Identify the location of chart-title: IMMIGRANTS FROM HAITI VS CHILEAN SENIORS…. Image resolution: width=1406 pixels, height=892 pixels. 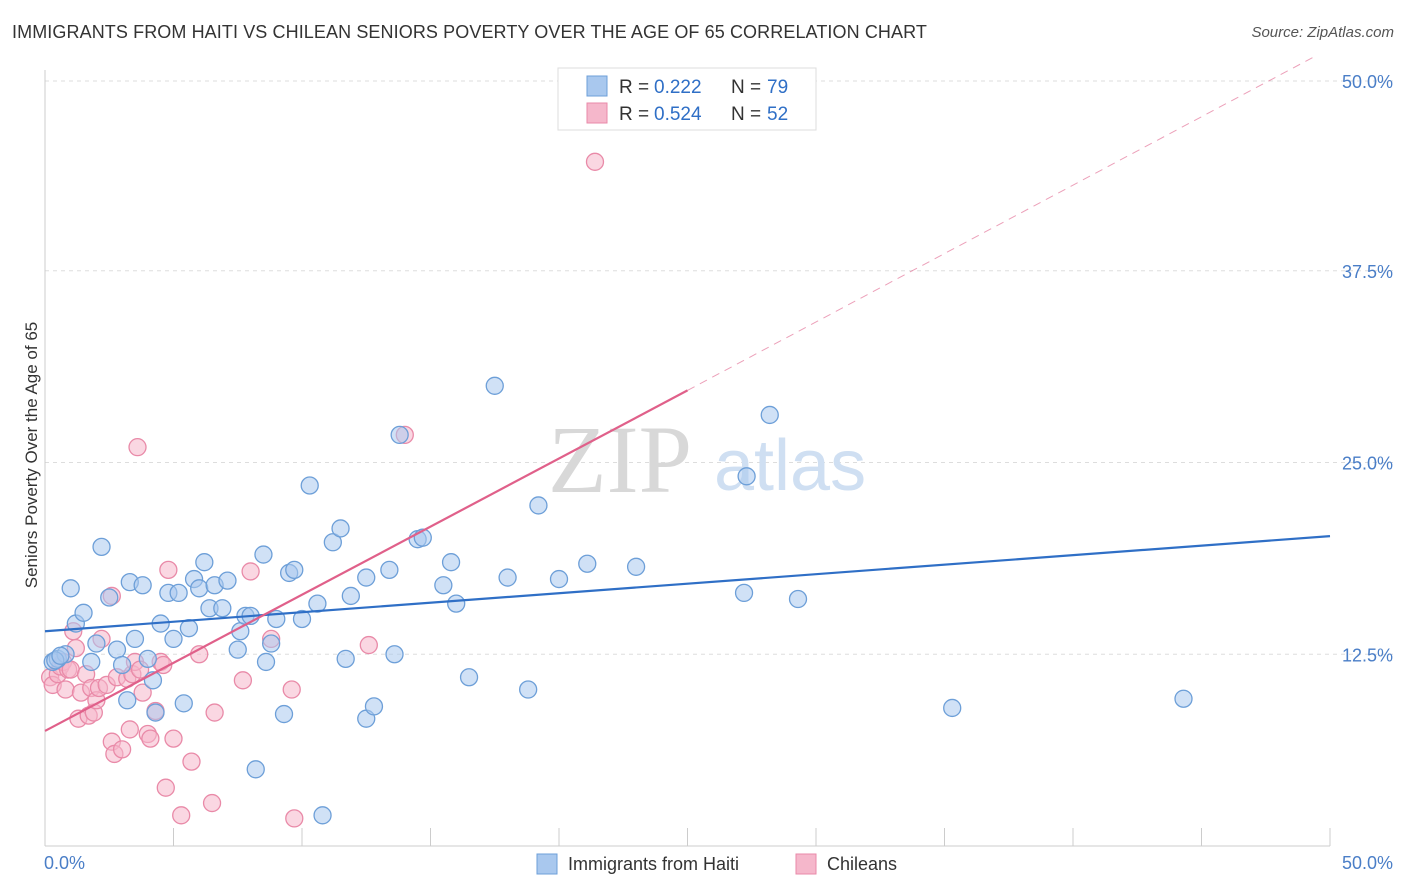
(469, 32).